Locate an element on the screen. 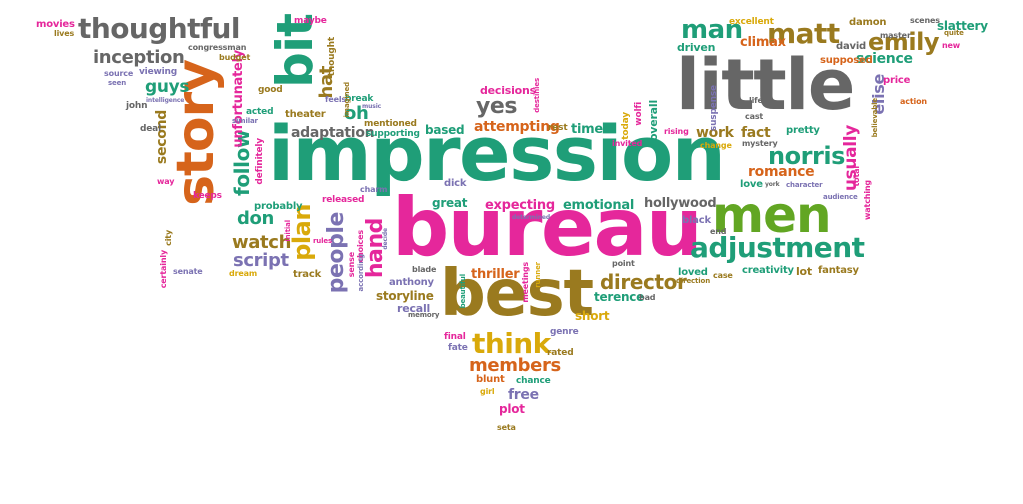 This screenshot has width=1023, height=504. word-yes: yes is located at coordinates (497, 106).